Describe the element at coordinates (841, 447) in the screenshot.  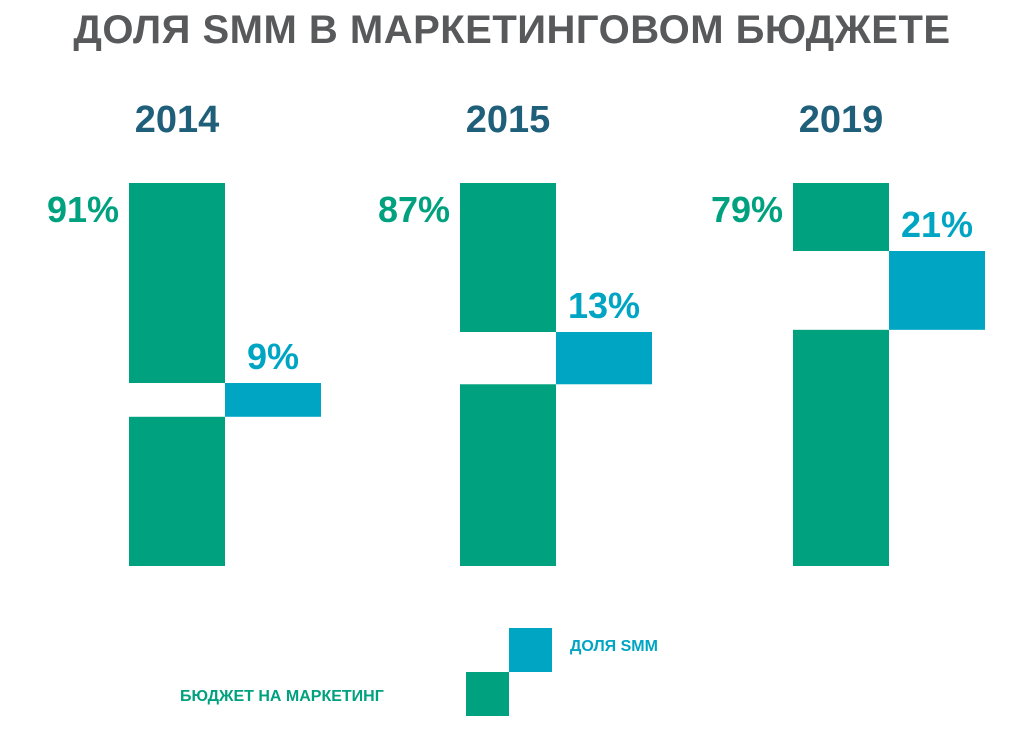
I see `marketing-bar-bottom-2019` at that location.